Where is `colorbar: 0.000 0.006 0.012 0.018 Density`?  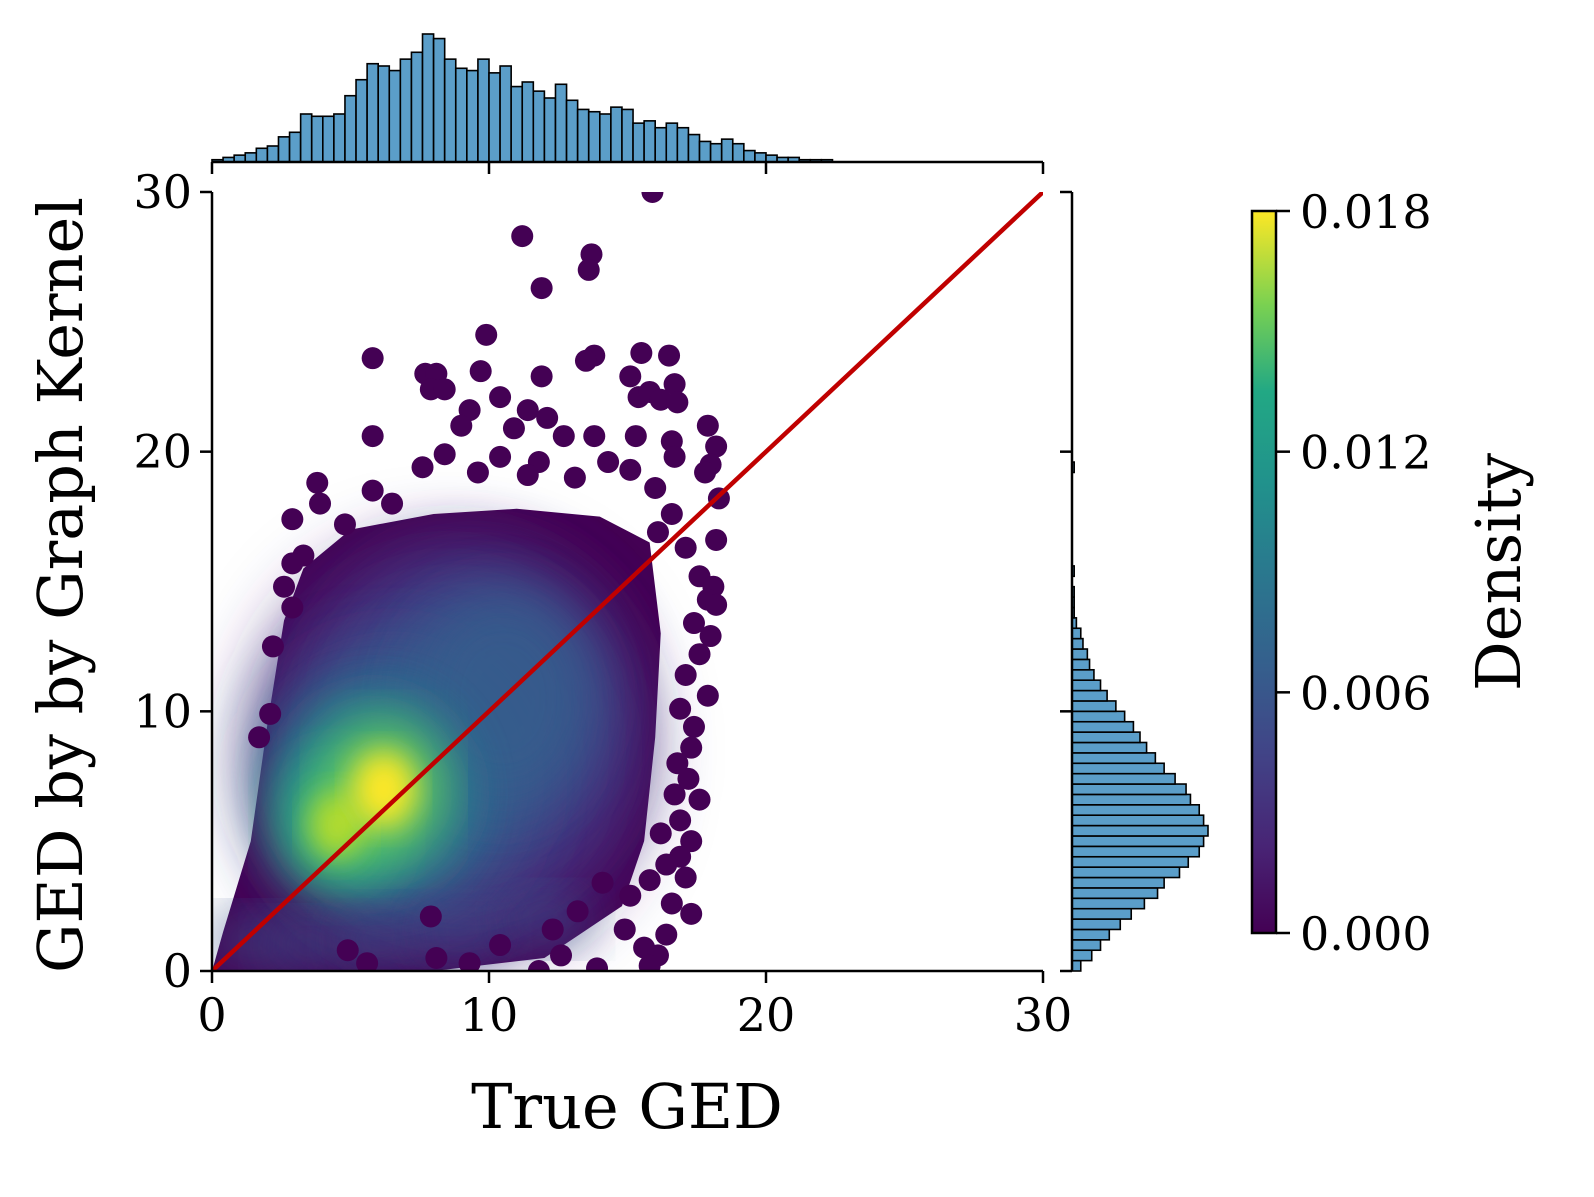
colorbar: 0.000 0.006 0.012 0.018 Density is located at coordinates (1392, 573).